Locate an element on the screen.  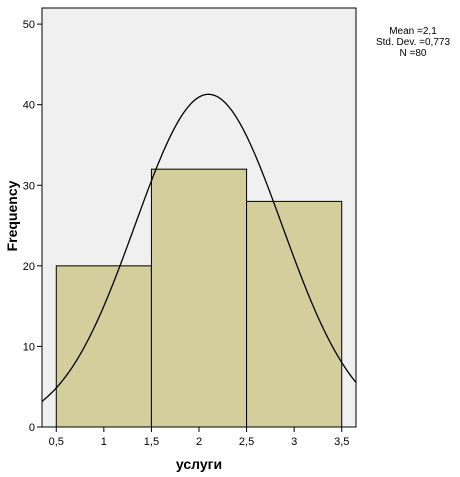
x-axis: 0,5 1 1,5 2 2,5 3 3,5 is located at coordinates (199, 437).